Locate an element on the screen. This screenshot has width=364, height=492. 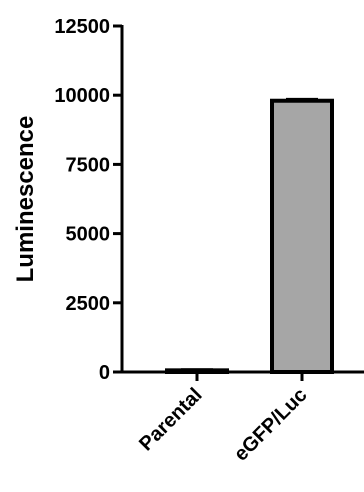
y-tick-label: 0 is located at coordinates (104, 373).